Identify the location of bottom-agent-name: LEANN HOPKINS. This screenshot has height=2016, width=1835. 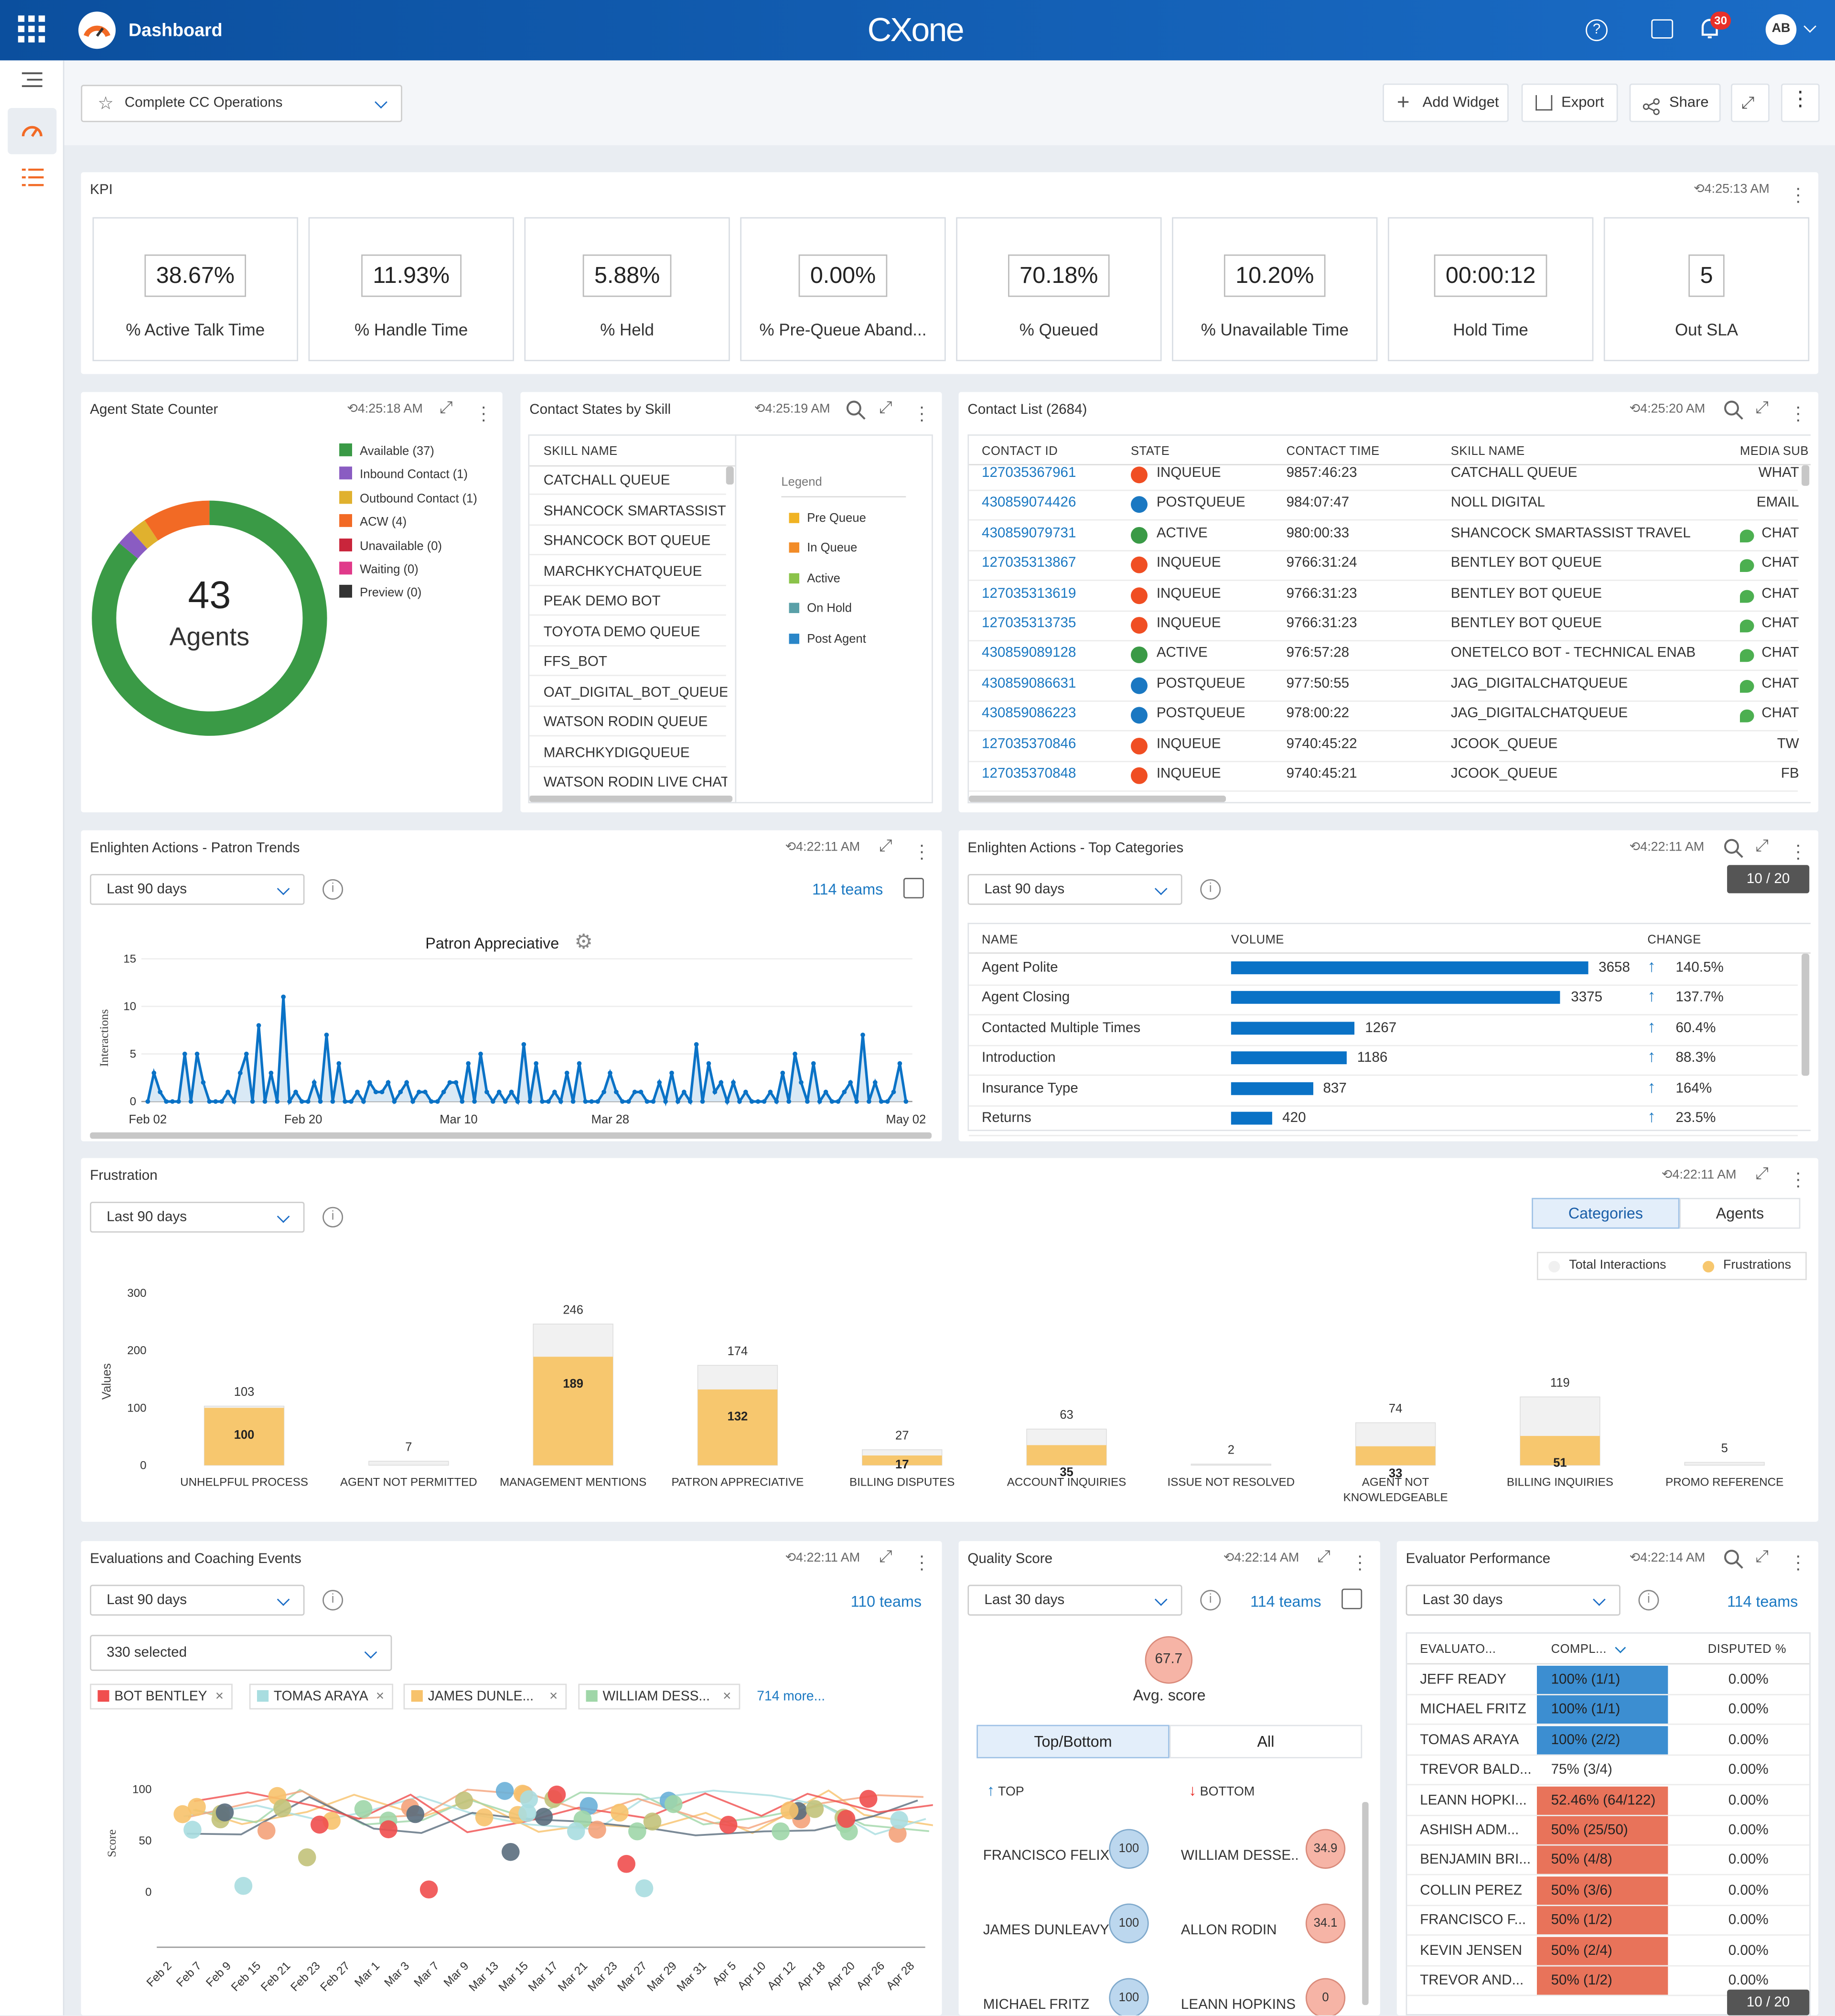
(1238, 2005).